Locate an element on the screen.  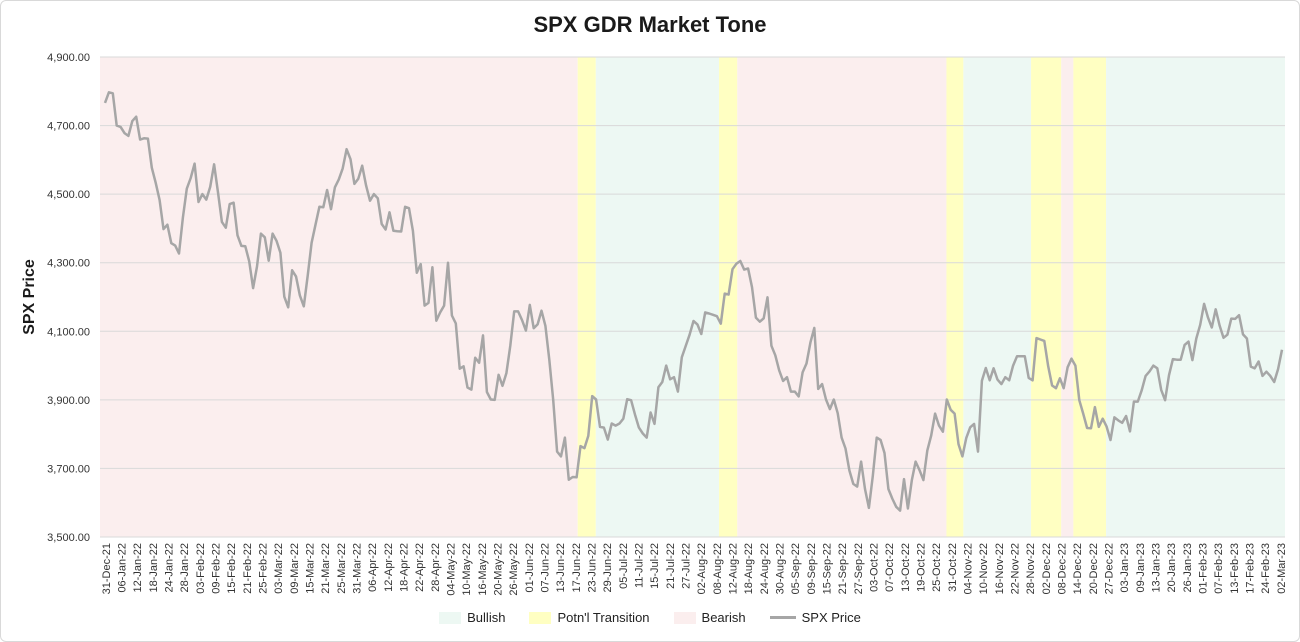
legend-label-bullish: Bullish is located at coordinates (486, 617).